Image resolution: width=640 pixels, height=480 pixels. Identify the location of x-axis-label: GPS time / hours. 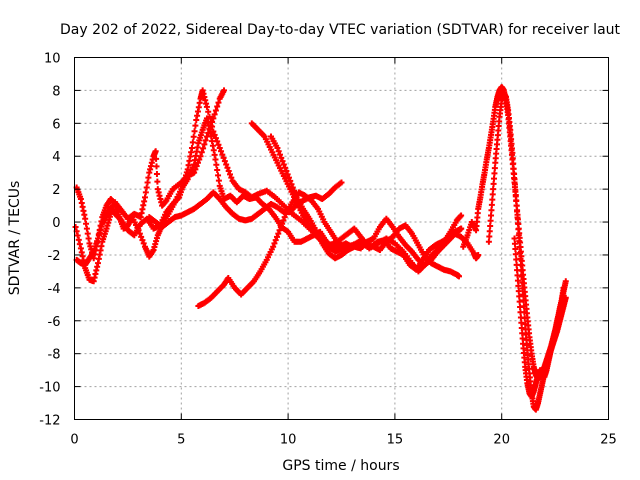
(340, 466).